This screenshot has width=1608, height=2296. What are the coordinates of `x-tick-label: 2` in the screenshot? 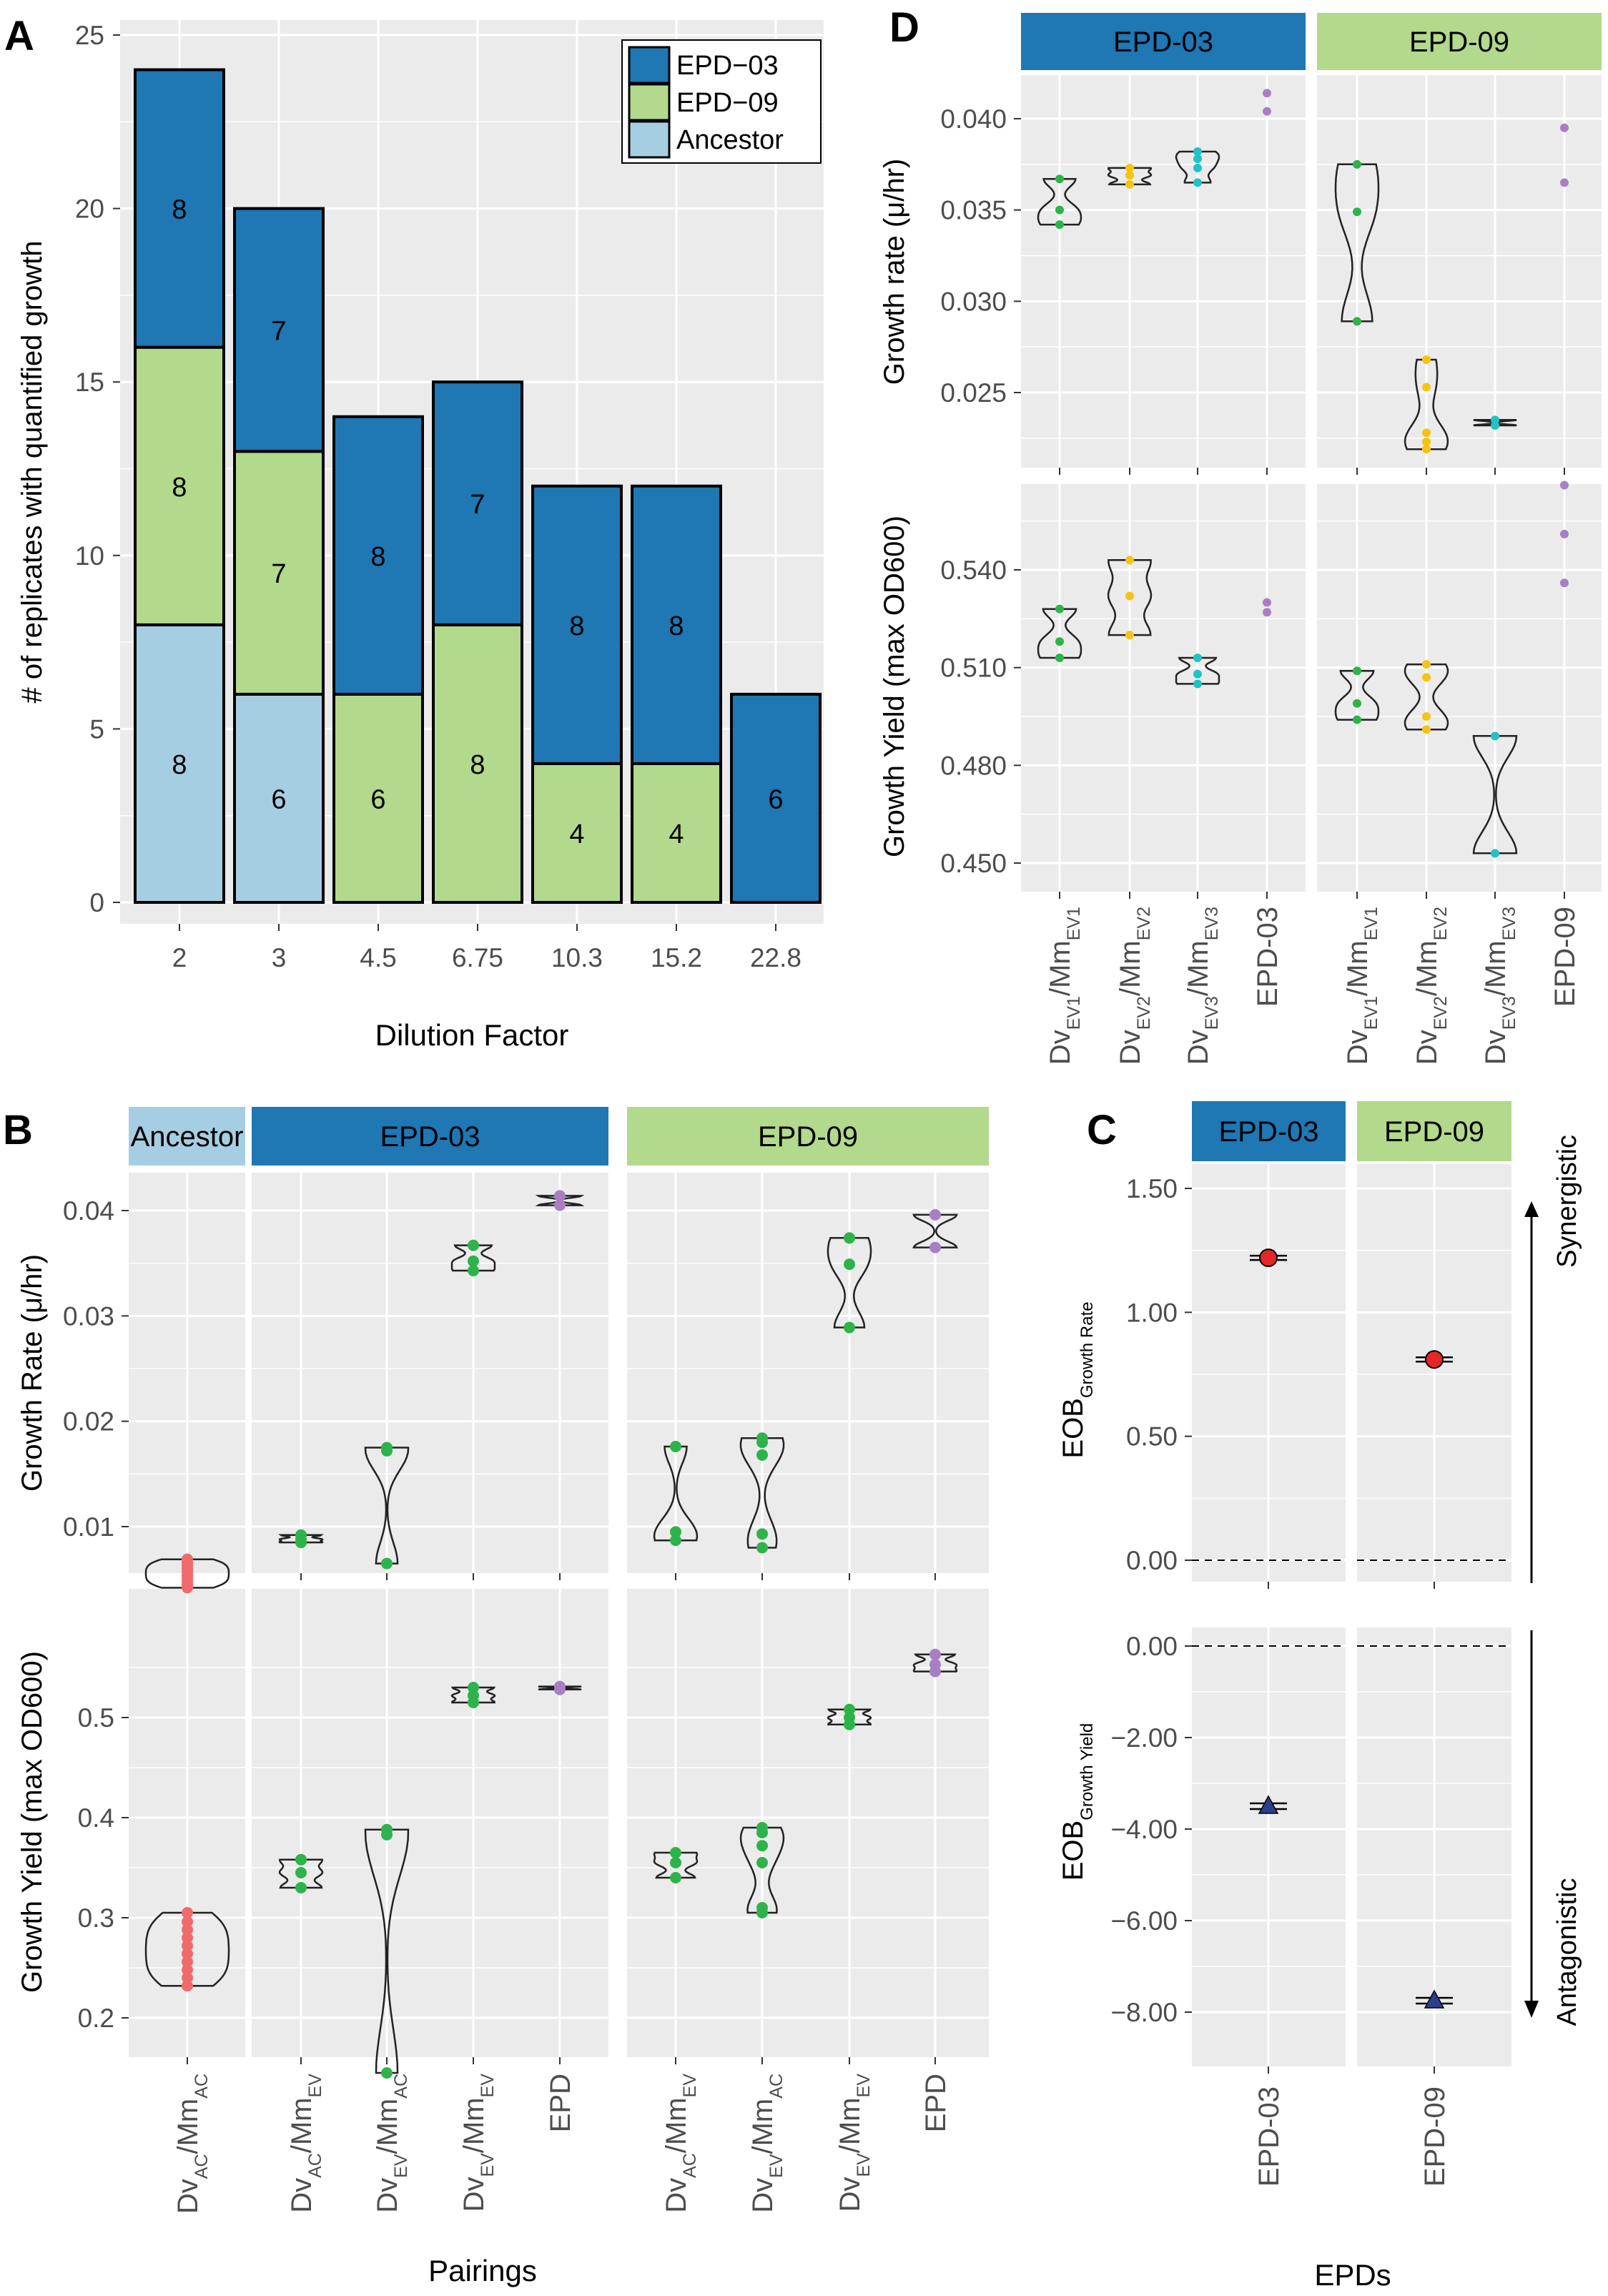 It's located at (179, 958).